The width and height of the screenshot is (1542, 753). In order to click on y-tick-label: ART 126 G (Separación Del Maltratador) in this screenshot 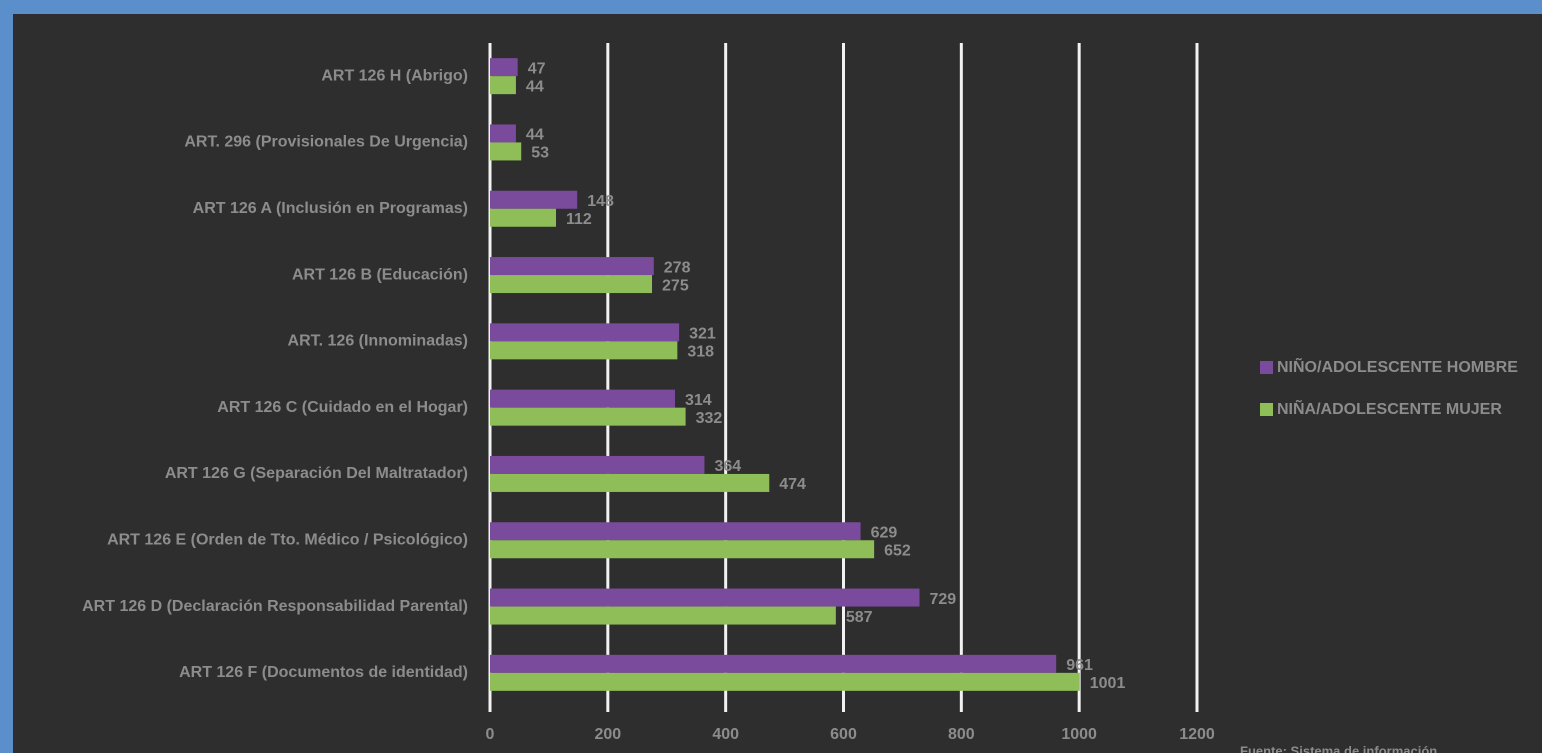, I will do `click(316, 473)`.